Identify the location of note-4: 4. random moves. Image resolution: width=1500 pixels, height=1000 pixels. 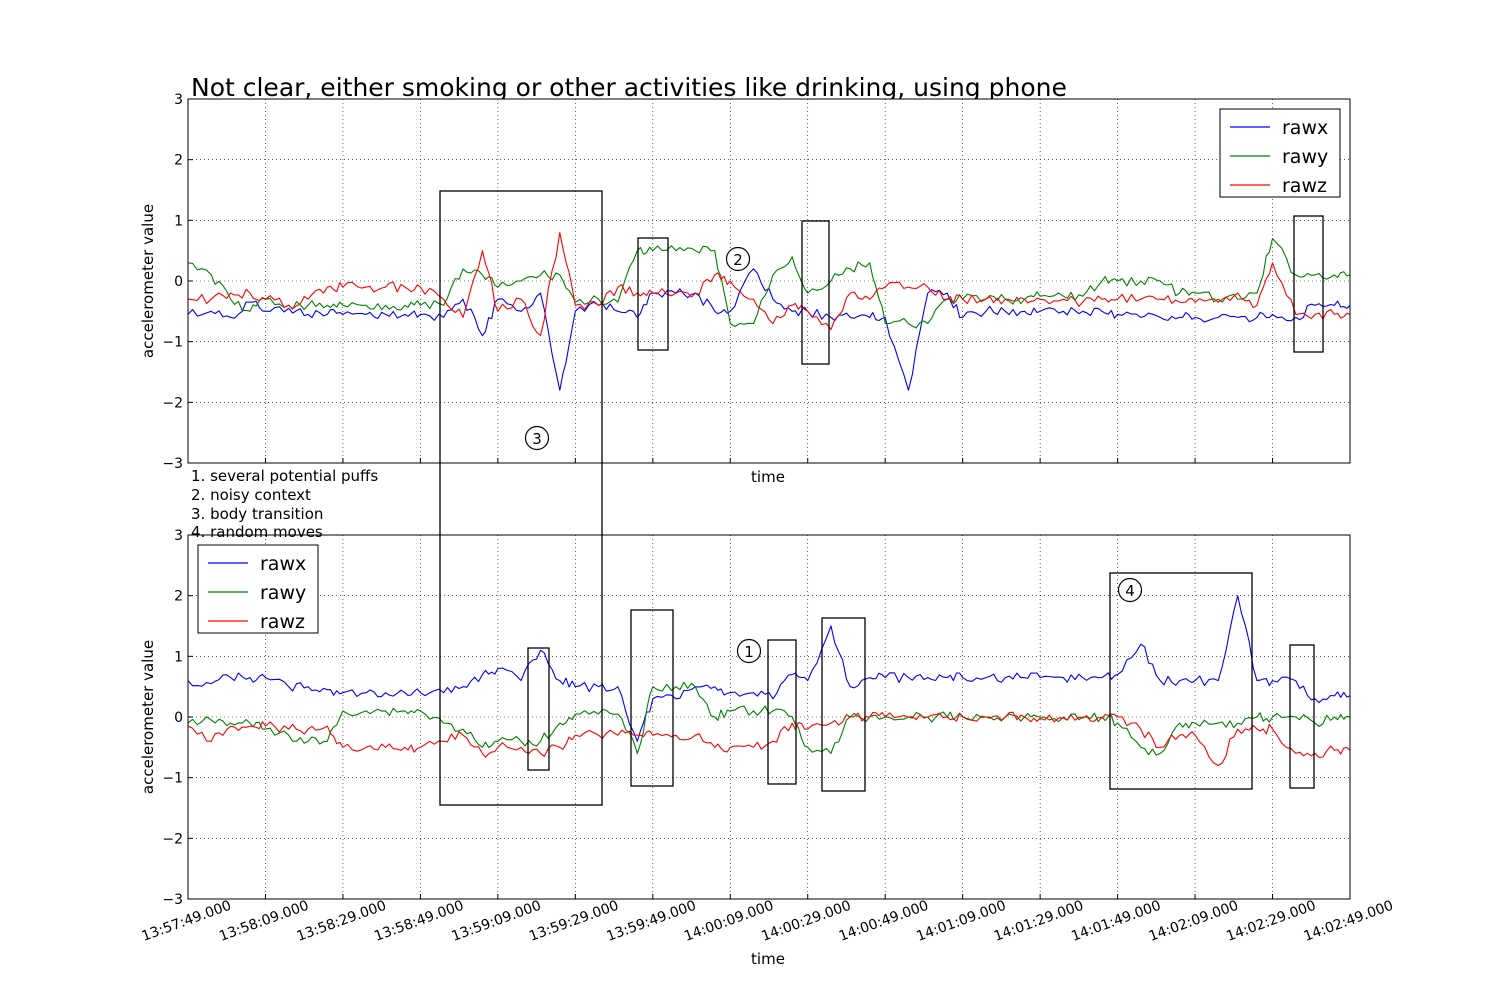
(257, 532).